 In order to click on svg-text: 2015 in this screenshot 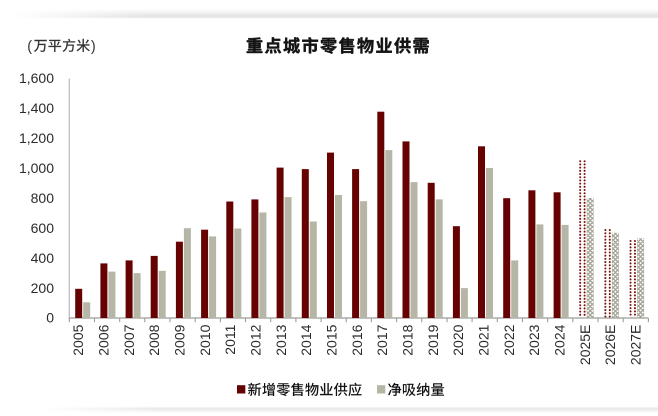, I will do `click(332, 339)`.